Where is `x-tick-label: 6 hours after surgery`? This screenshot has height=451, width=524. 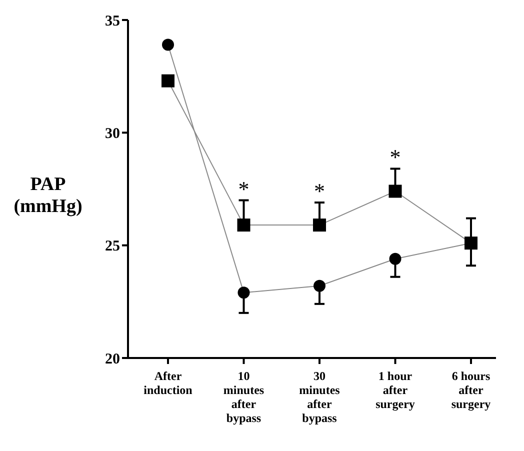
x-tick-label: 6 hours after surgery is located at coordinates (471, 390).